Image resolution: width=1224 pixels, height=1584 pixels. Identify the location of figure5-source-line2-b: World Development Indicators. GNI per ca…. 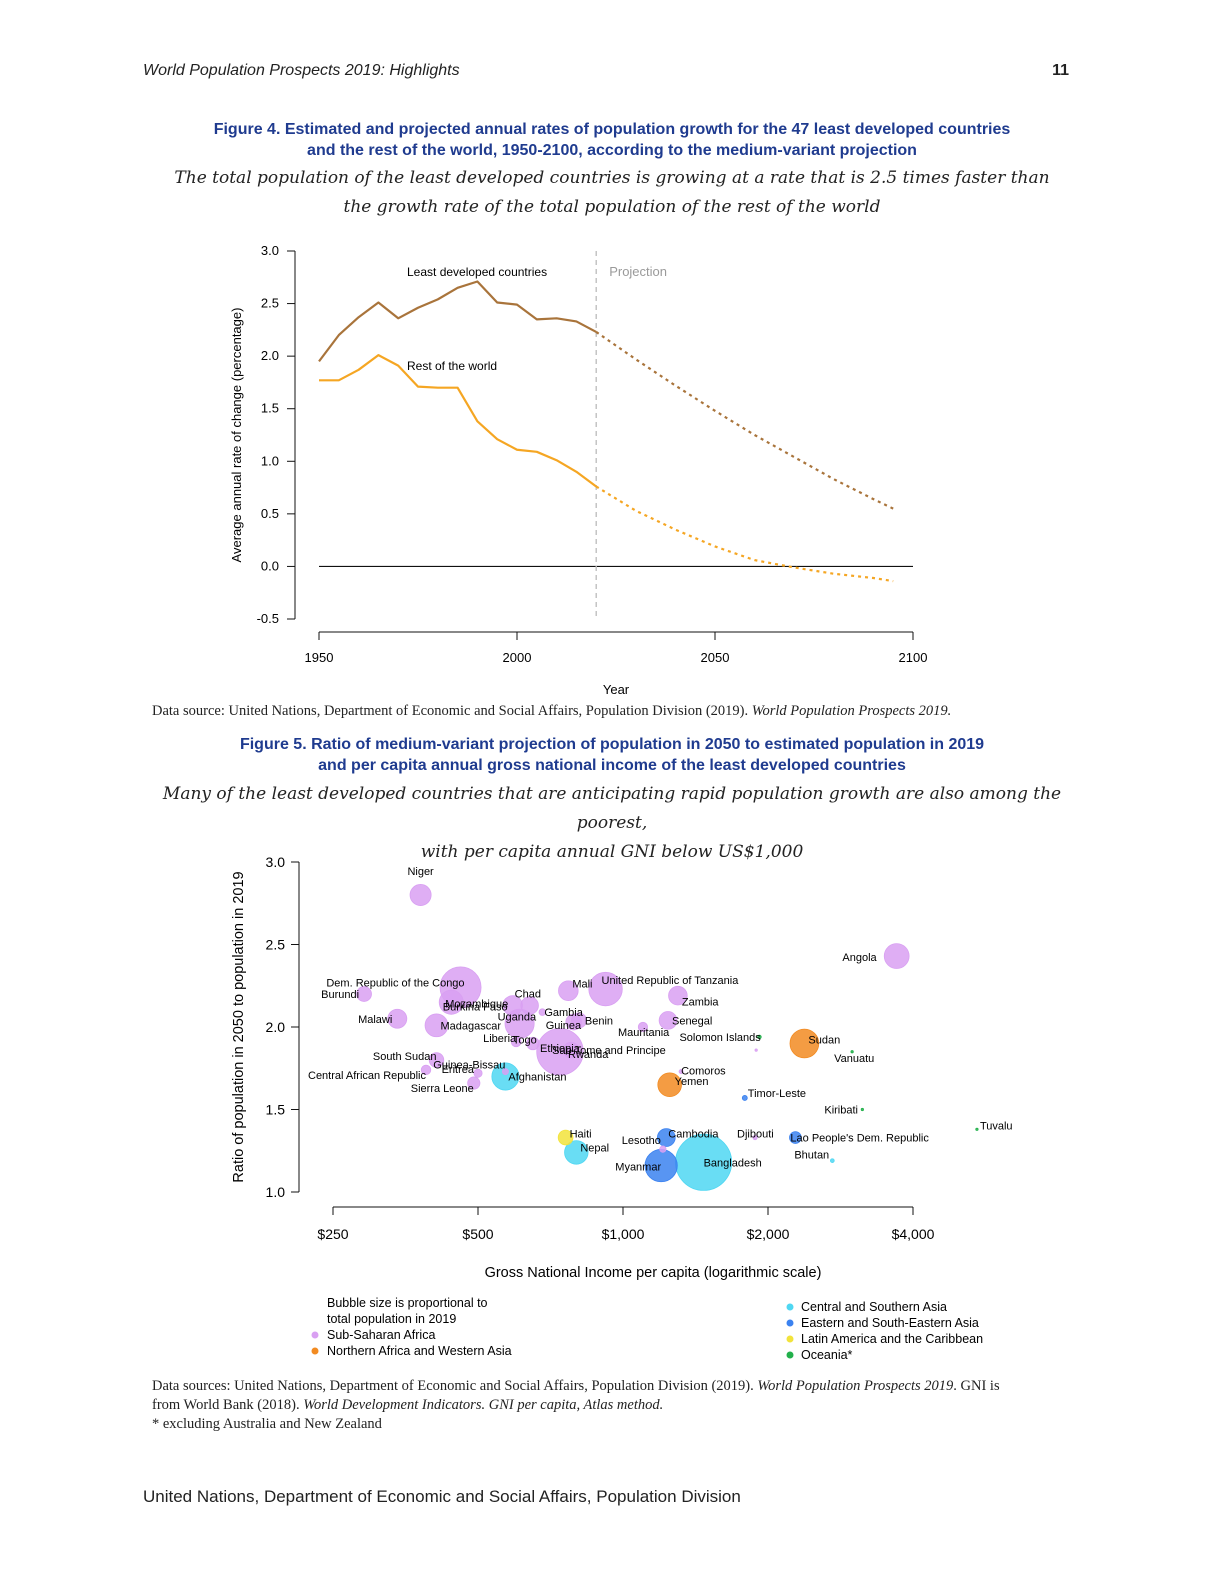
(483, 1405).